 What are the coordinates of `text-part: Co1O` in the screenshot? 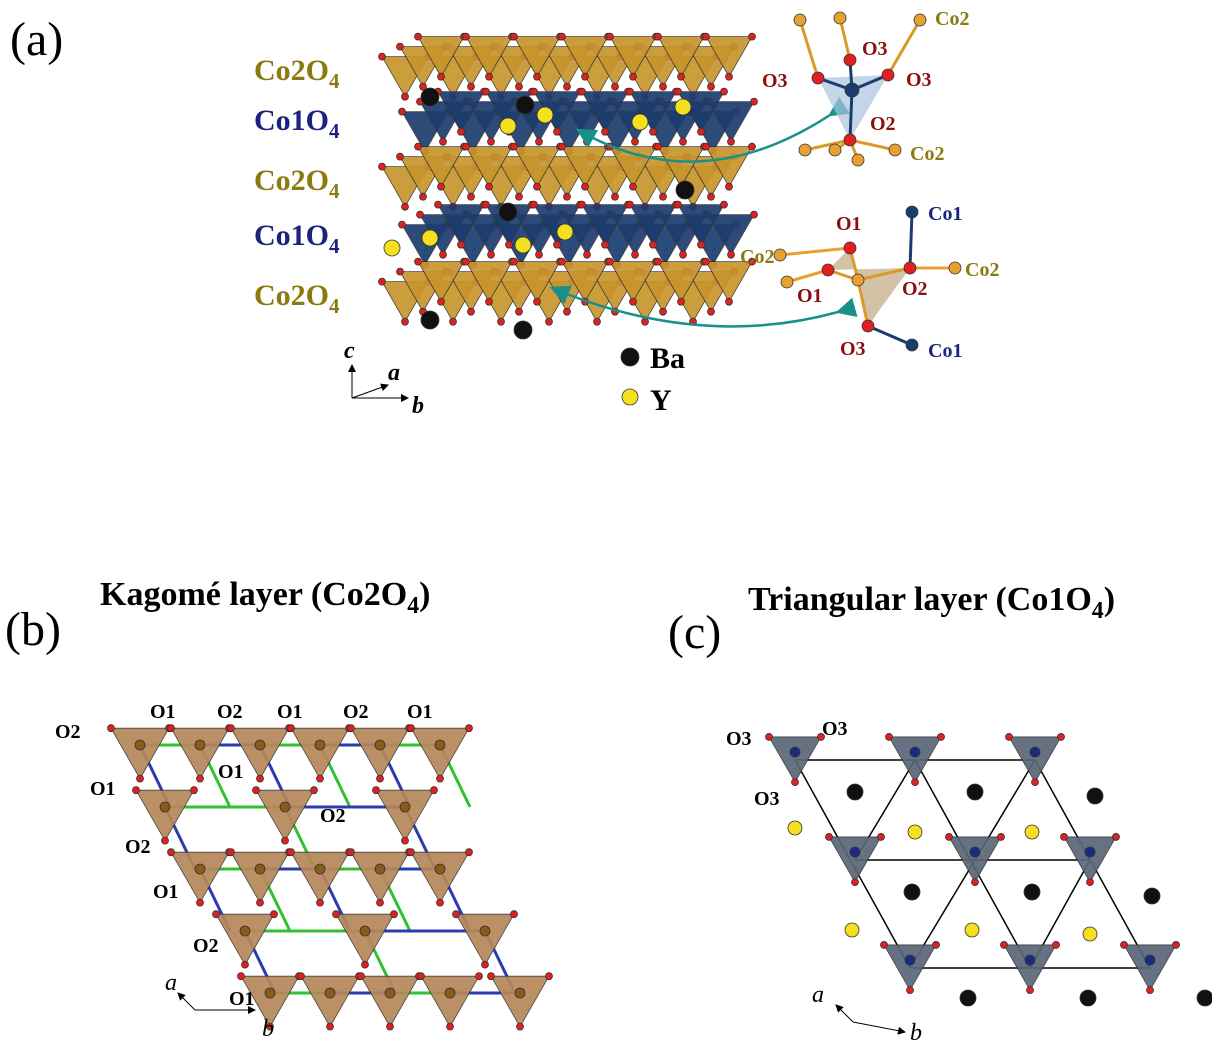 It's located at (291, 235).